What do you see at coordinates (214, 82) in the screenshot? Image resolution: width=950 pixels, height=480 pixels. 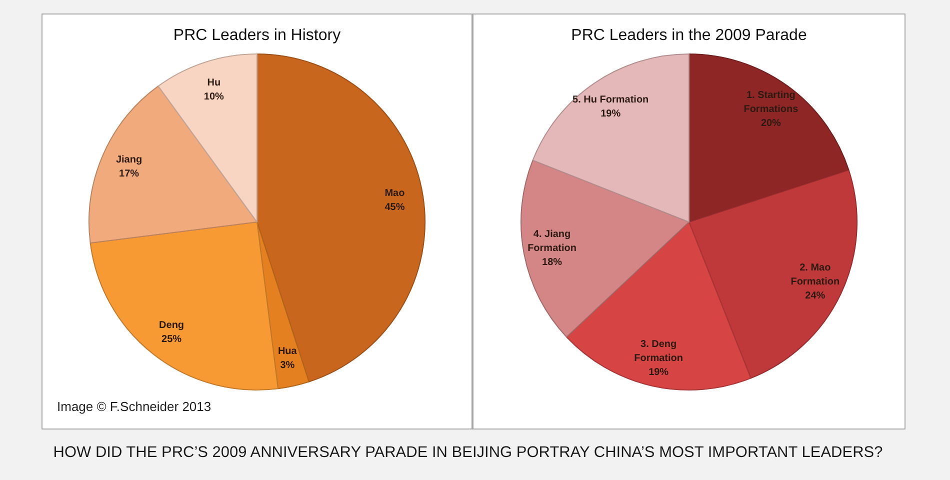 I see `slice-label: Hu` at bounding box center [214, 82].